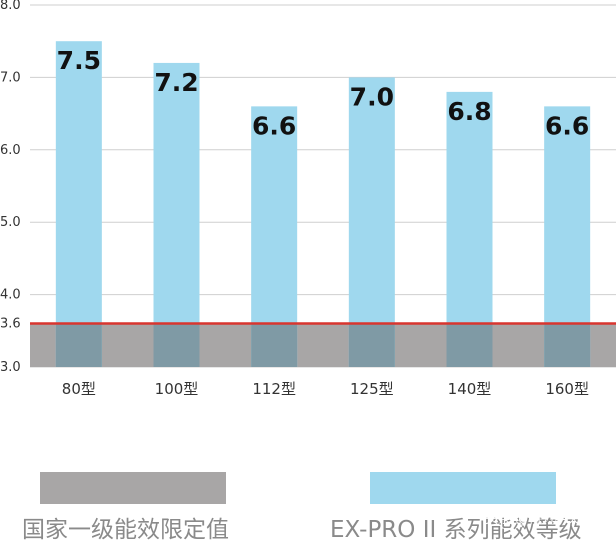 The image size is (616, 542). I want to click on y-axis-ticks: 3.0 3.6 4.0 5.0 6.0 7.0 8.0, so click(10, 187).